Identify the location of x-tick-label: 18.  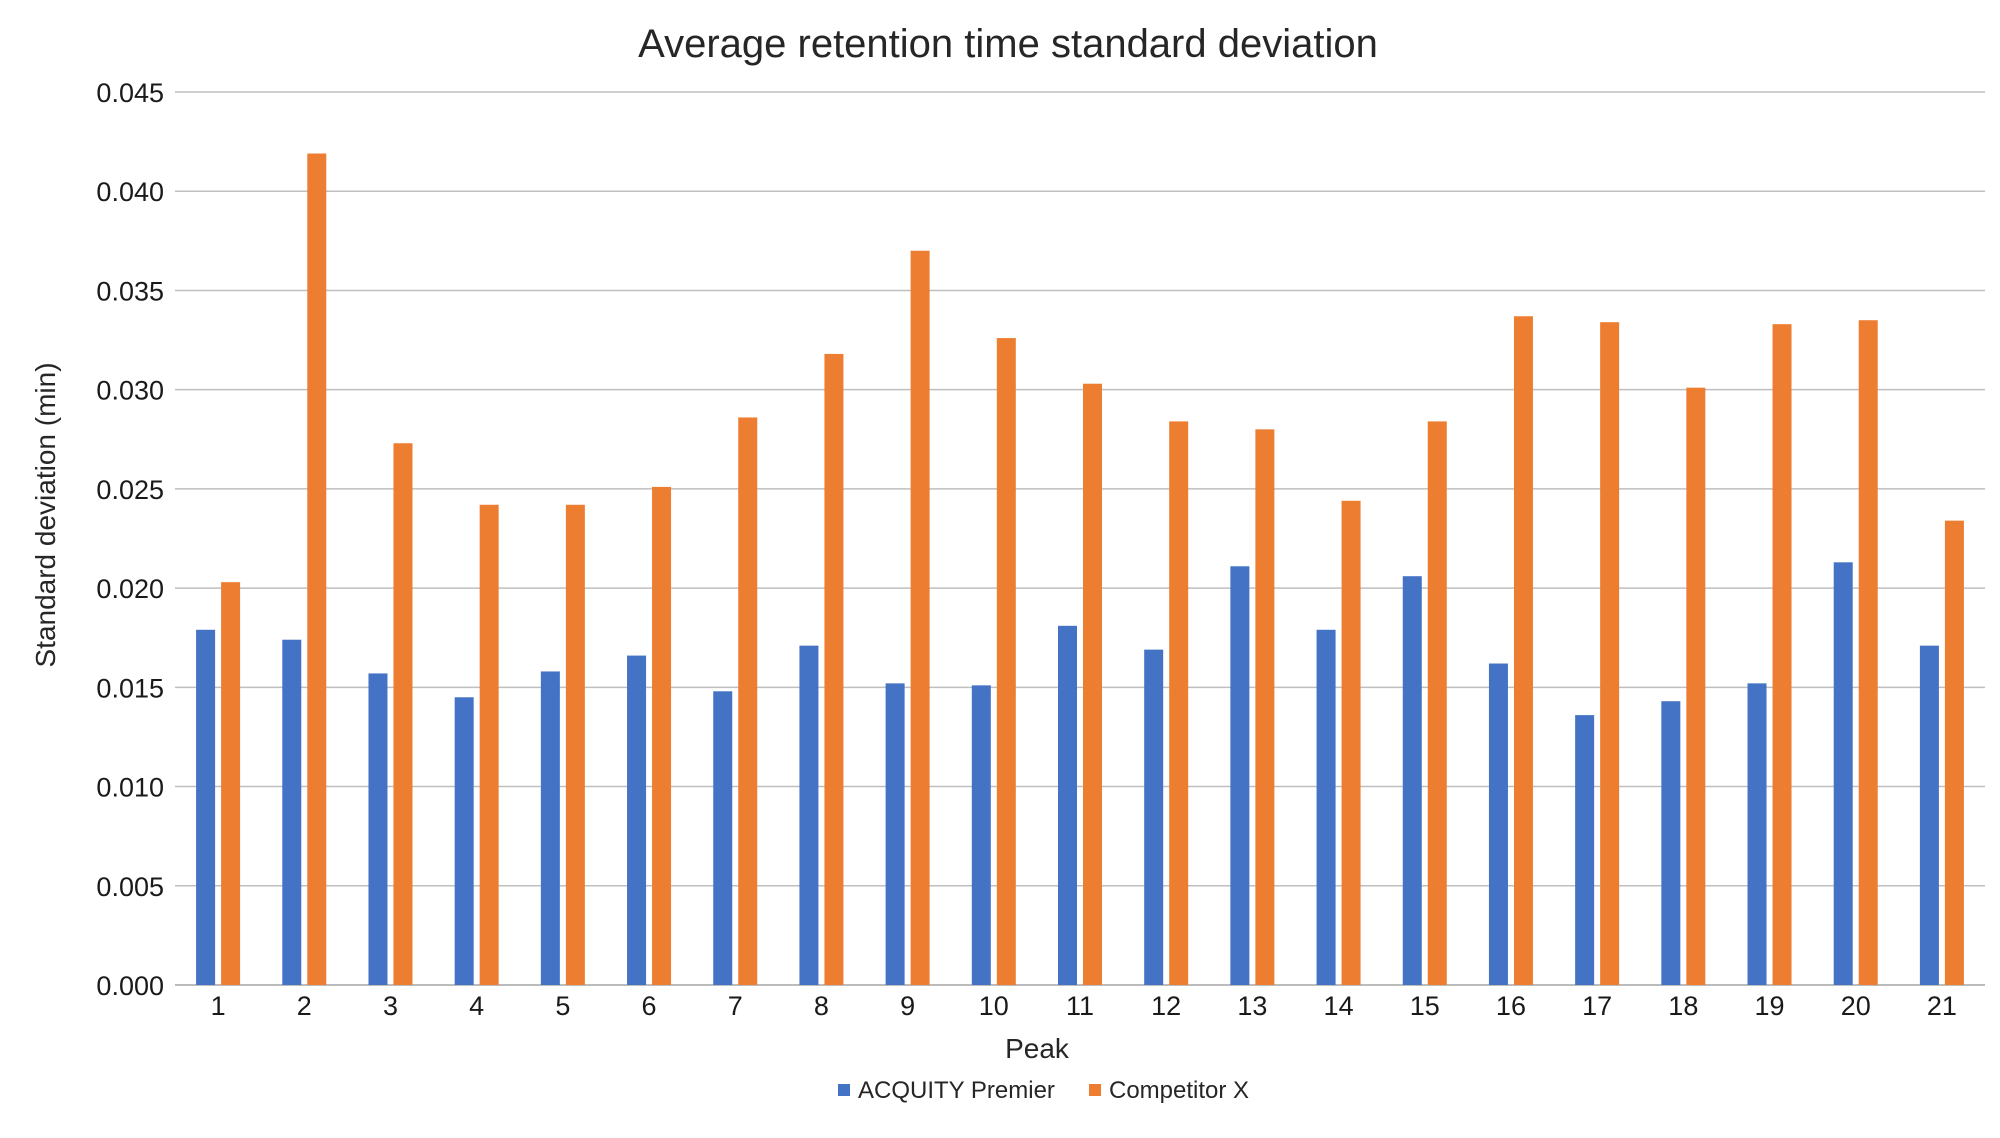
(1683, 1006).